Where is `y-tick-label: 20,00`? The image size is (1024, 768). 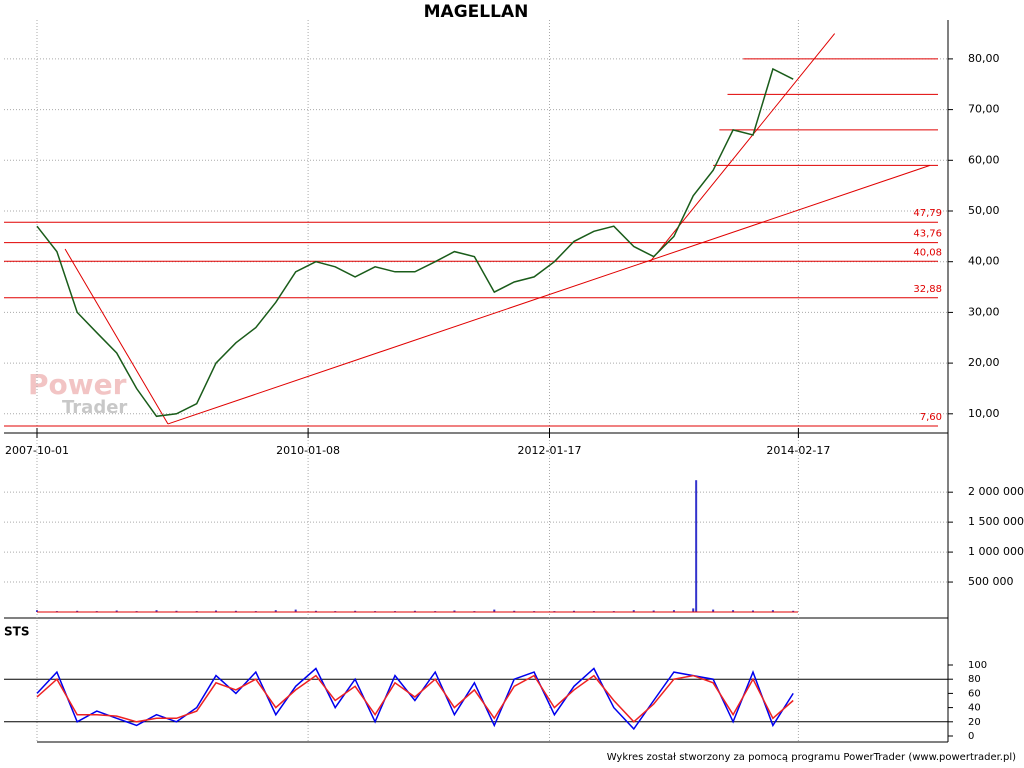 y-tick-label: 20,00 is located at coordinates (984, 362).